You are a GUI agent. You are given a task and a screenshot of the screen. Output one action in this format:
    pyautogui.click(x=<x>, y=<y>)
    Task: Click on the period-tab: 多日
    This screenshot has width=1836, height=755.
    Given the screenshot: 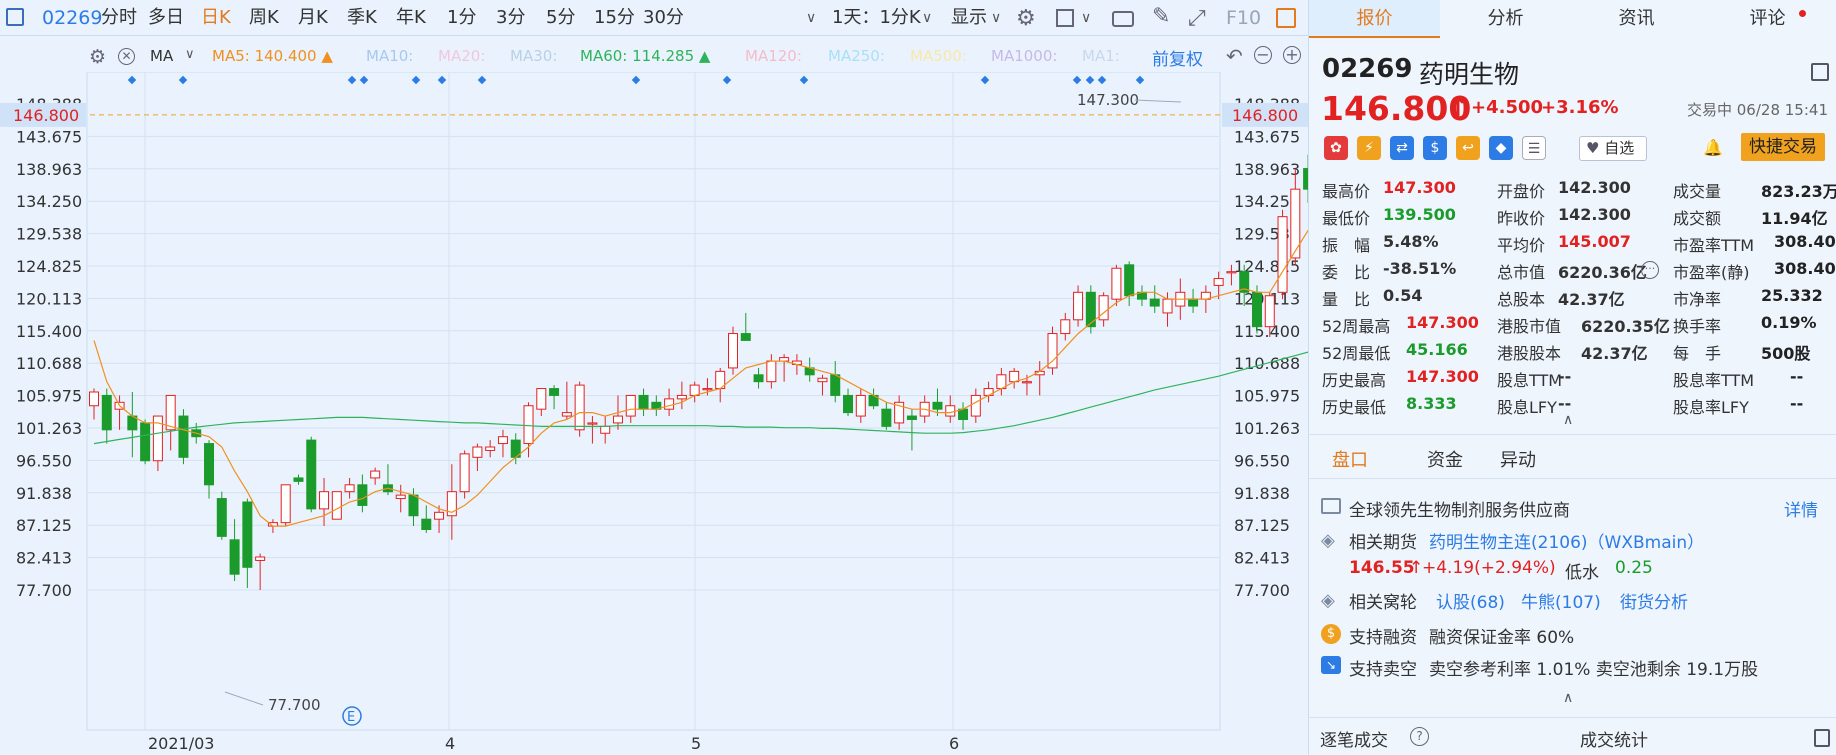 What is the action you would take?
    pyautogui.click(x=166, y=17)
    